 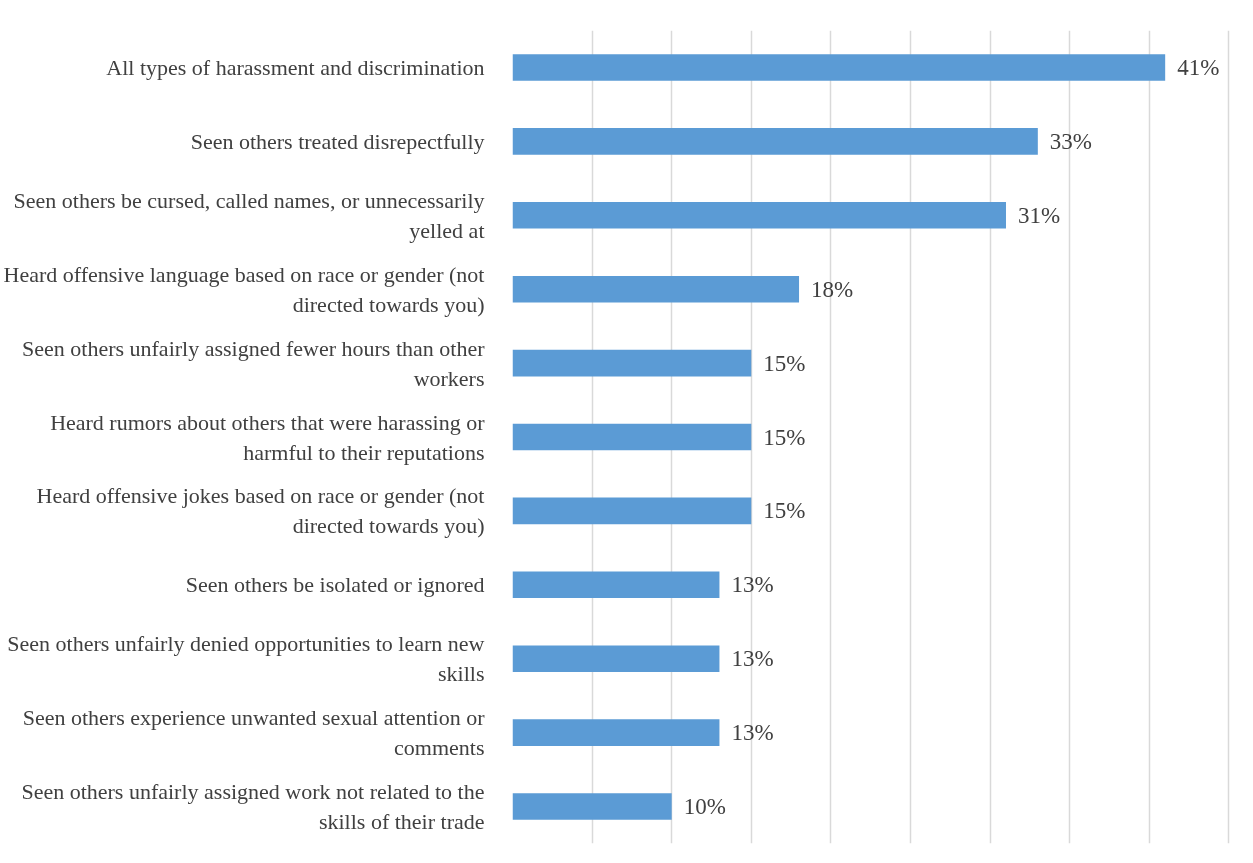 What do you see at coordinates (246, 659) in the screenshot?
I see `y-tick-label: Seen others unfairly denied opportunities to learn new skills` at bounding box center [246, 659].